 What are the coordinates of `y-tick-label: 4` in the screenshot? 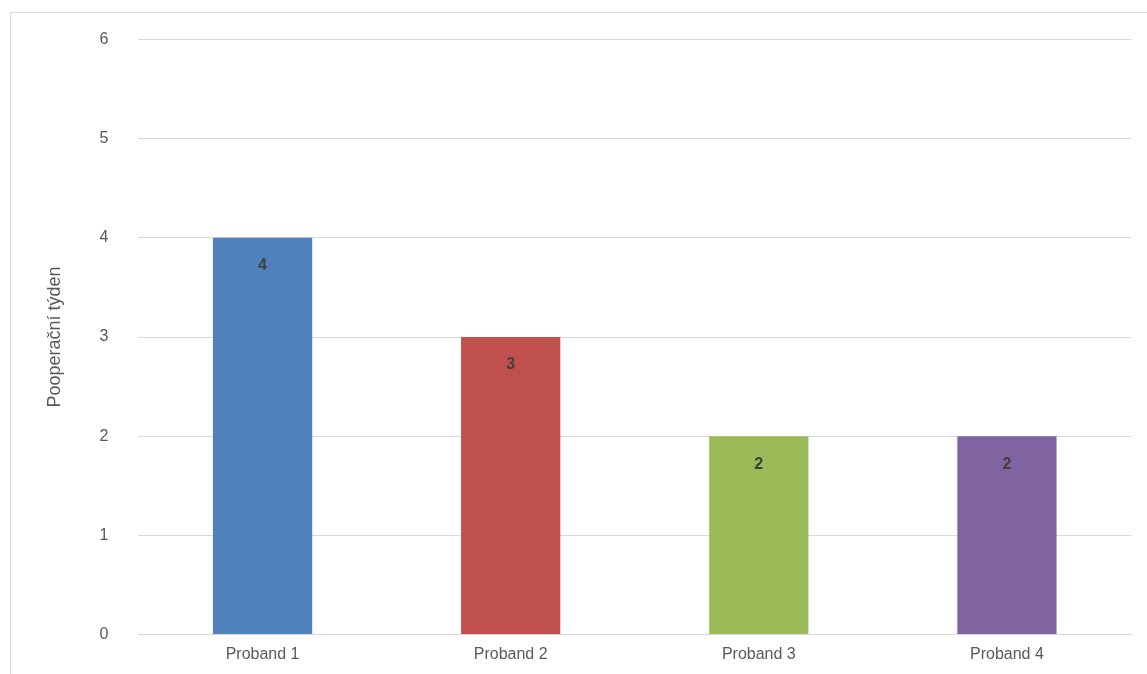 It's located at (104, 237).